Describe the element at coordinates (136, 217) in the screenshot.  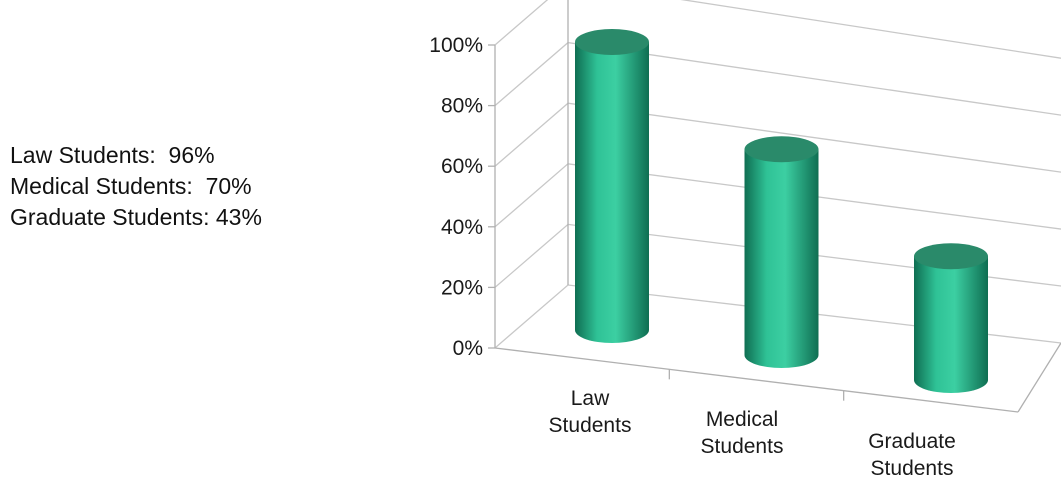
I see `summary-line-graduate: Graduate Students: 43%` at that location.